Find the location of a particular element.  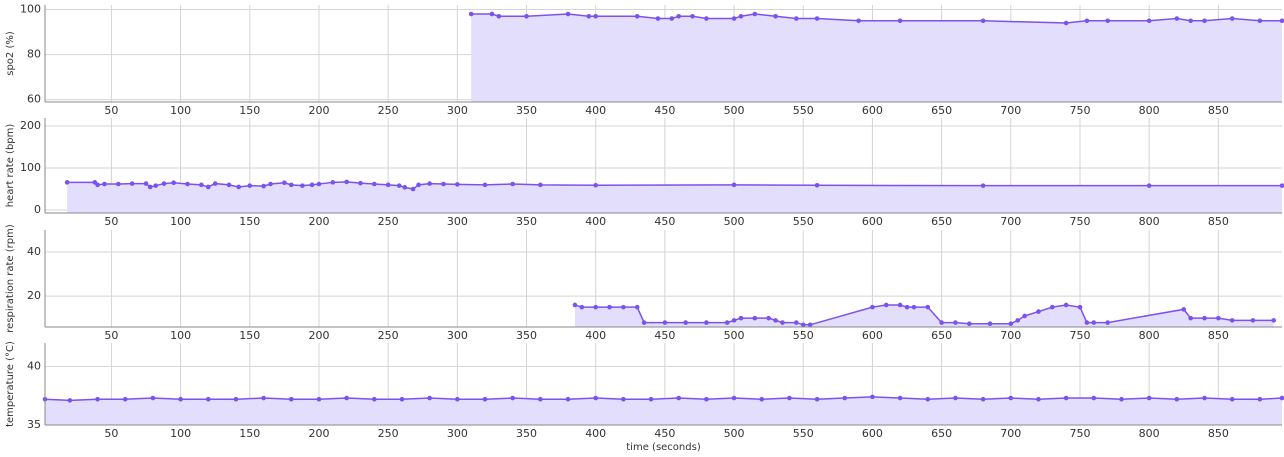

y-tick-label: 60 is located at coordinates (34, 99).